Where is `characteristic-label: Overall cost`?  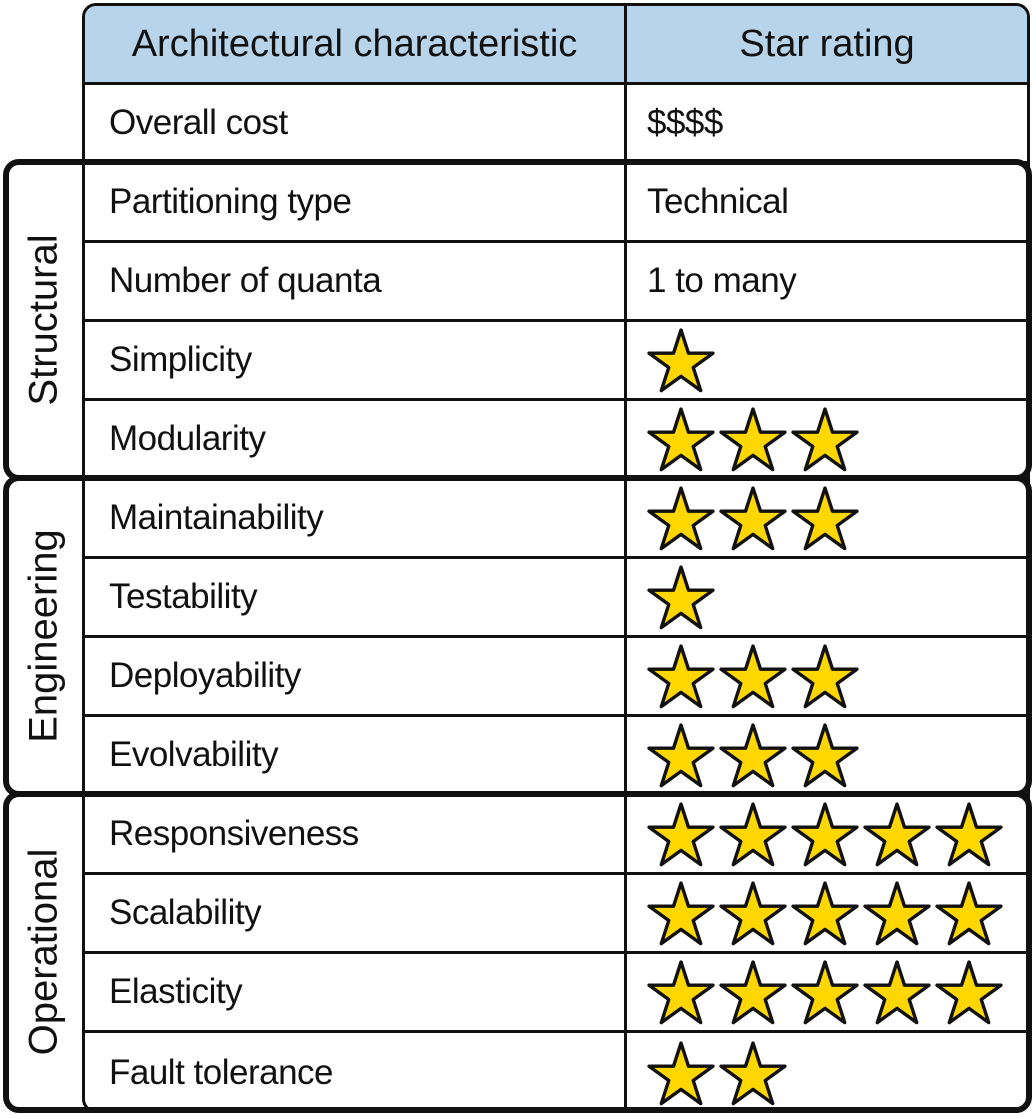 characteristic-label: Overall cost is located at coordinates (198, 122).